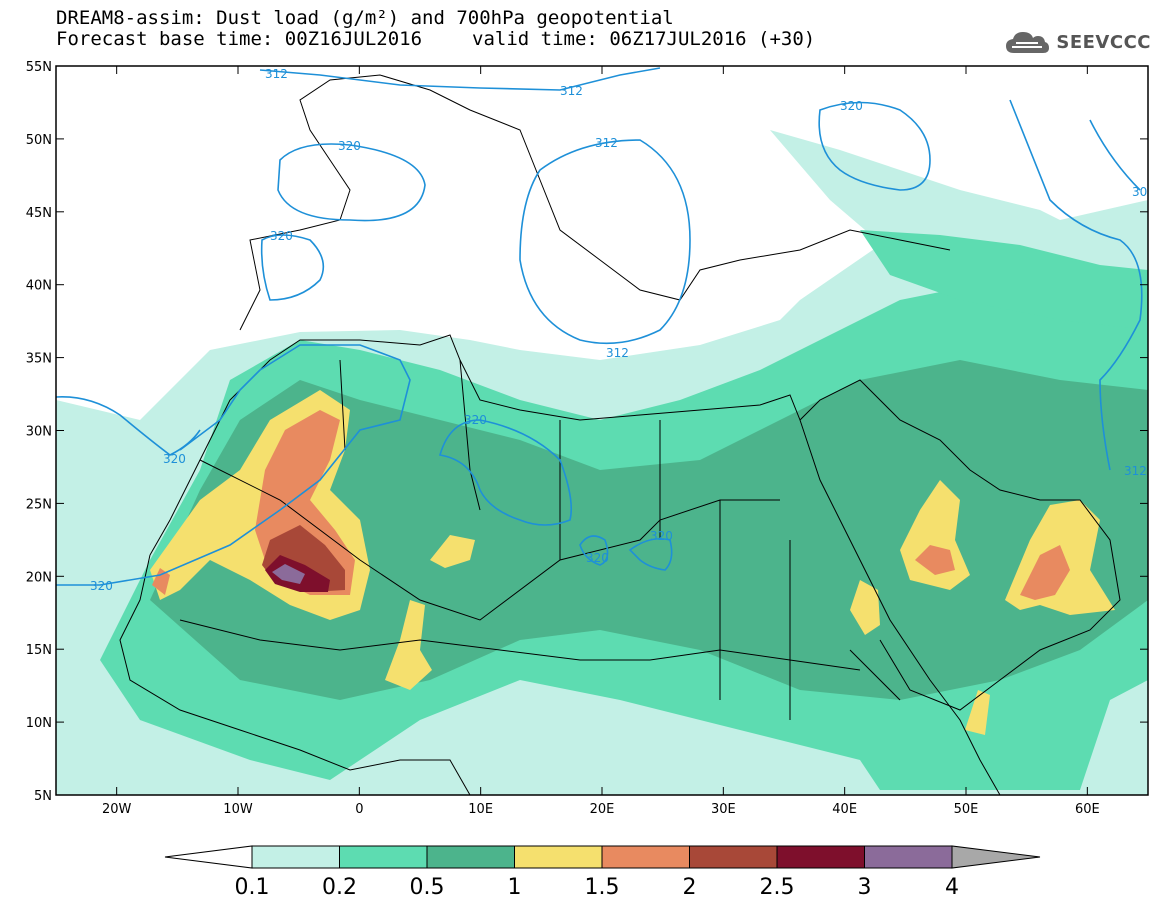 This screenshot has height=907, width=1165. I want to click on dust-region-yellow-small1, so click(452, 551).